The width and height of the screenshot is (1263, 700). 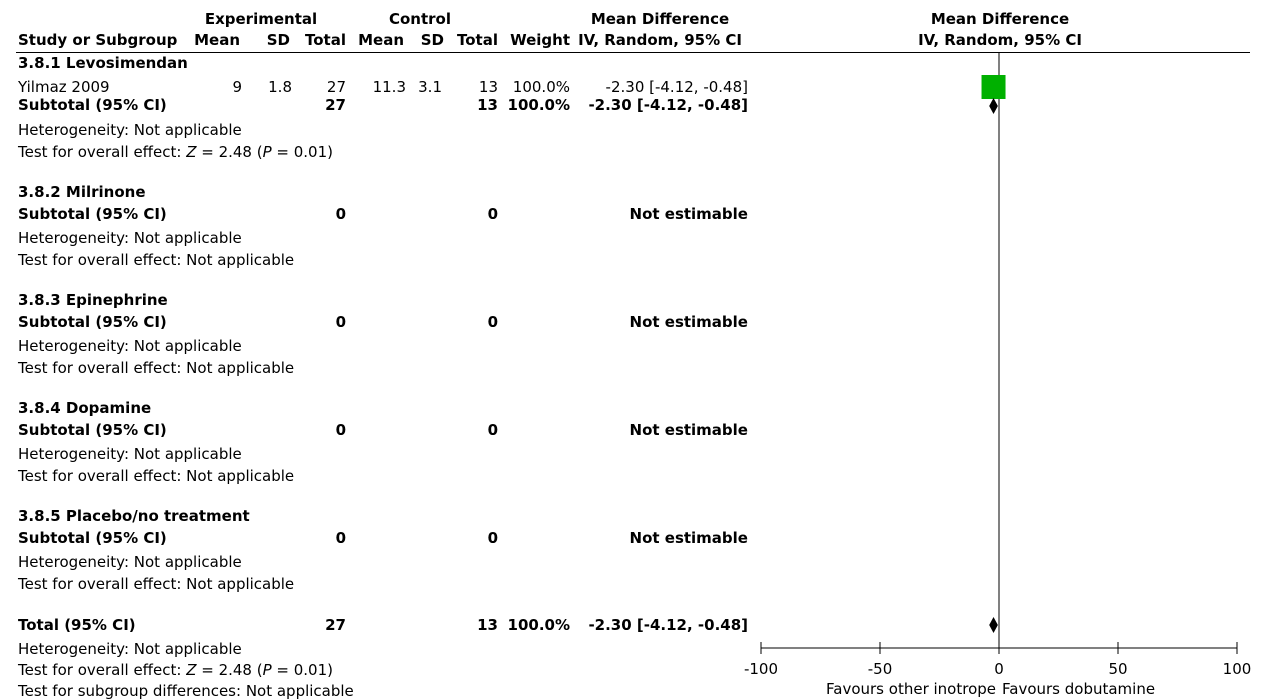 I want to click on experimental-group-header: Experimental, so click(x=261, y=19).